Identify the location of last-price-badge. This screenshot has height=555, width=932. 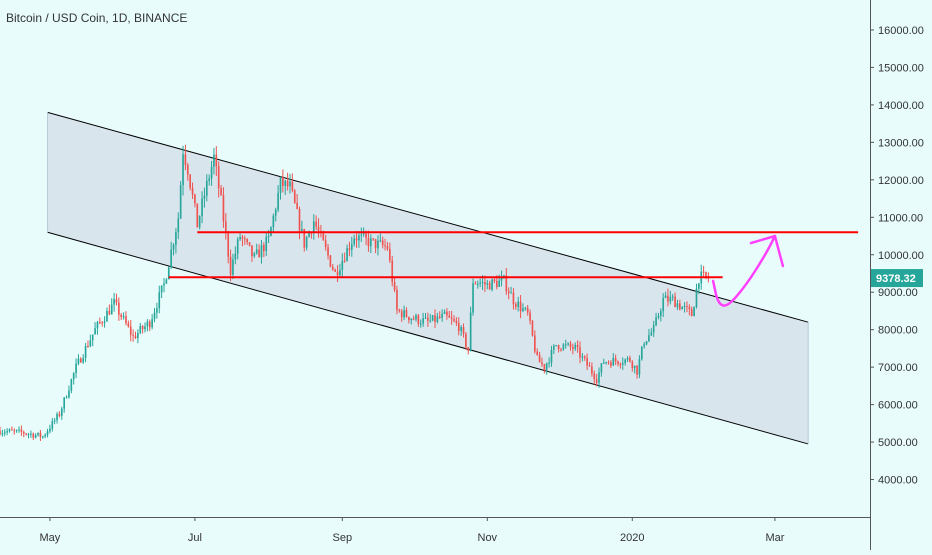
(897, 278).